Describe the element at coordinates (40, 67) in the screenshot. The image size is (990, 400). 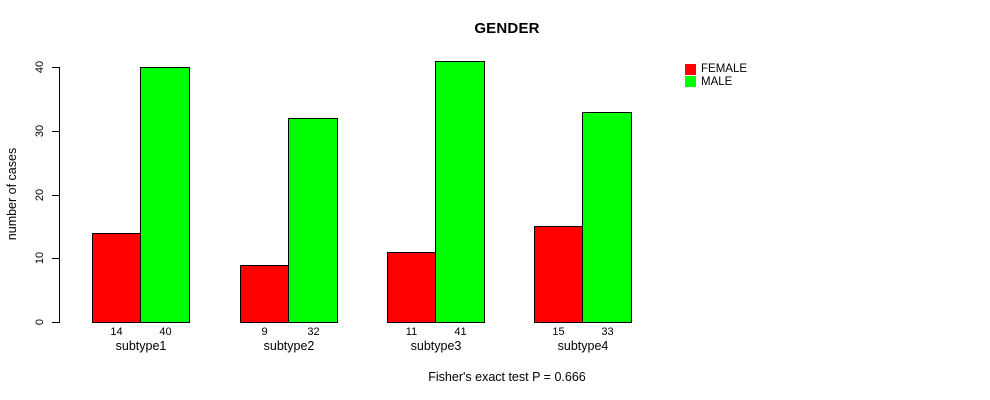
I see `y-tick-label: 40` at that location.